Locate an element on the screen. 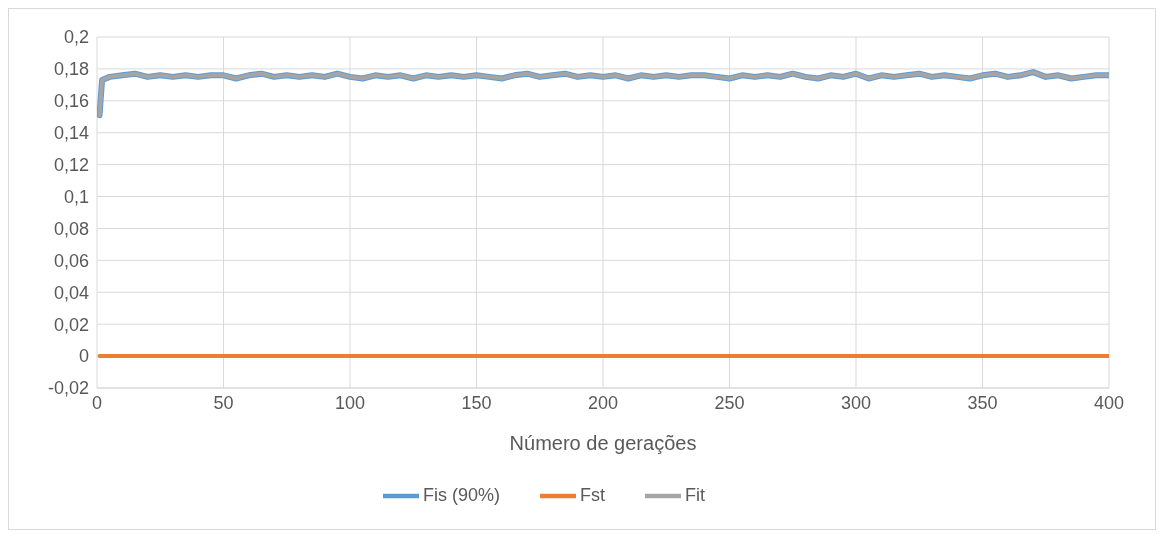 The image size is (1164, 537). y-tick-label: 0,06 is located at coordinates (71, 260).